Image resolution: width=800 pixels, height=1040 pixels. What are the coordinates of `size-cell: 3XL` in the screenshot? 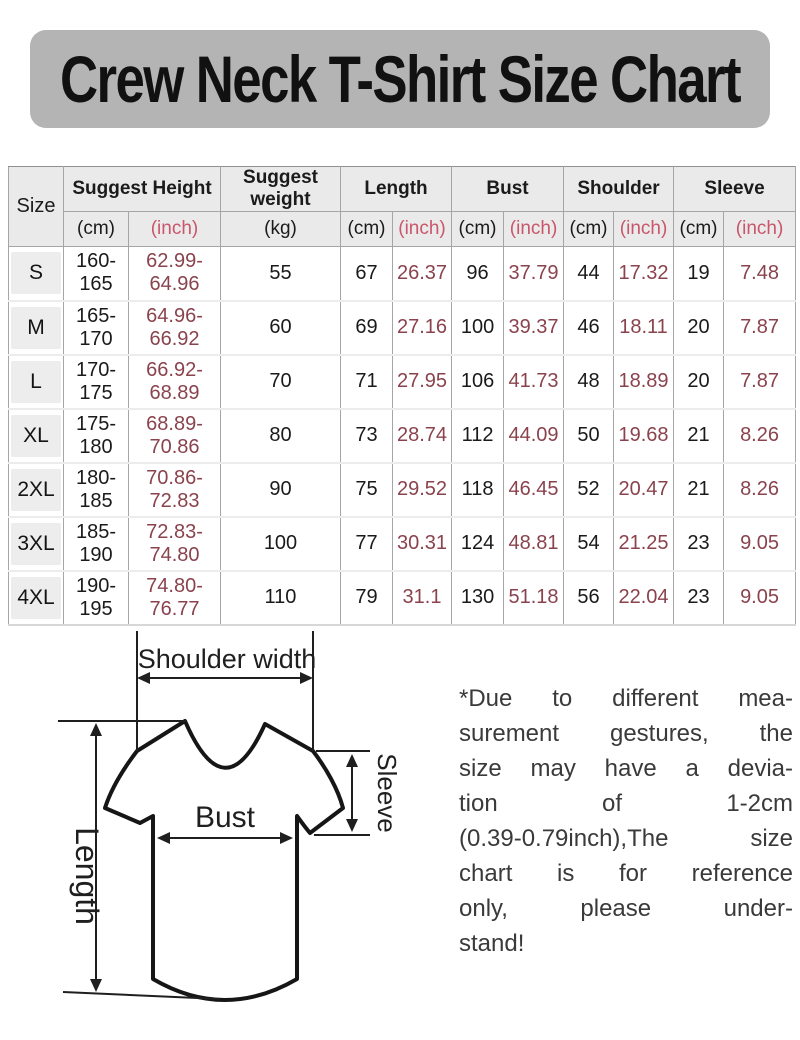 It's located at (36, 544).